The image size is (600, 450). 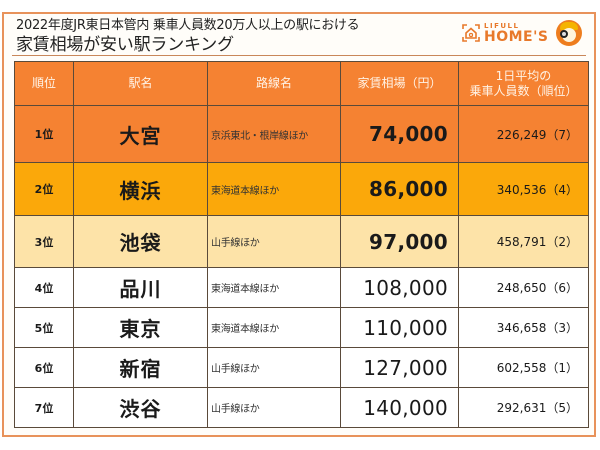 I want to click on rent-cell: 97,000, so click(x=399, y=241).